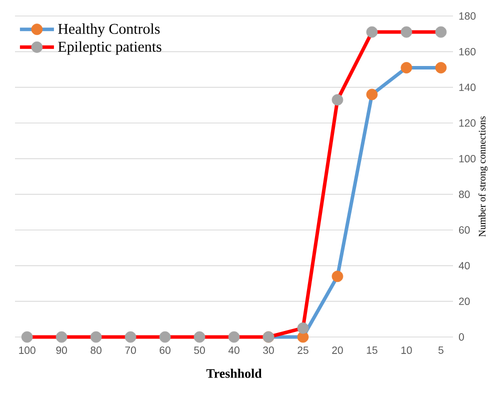  Describe the element at coordinates (467, 123) in the screenshot. I see `y-tick-label: 120` at that location.